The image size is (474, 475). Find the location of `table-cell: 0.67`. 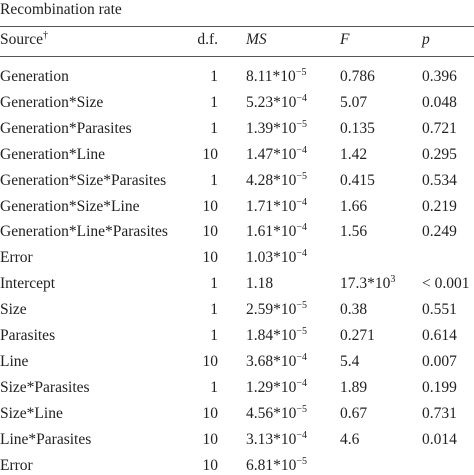

table-cell: 0.67 is located at coordinates (354, 413).